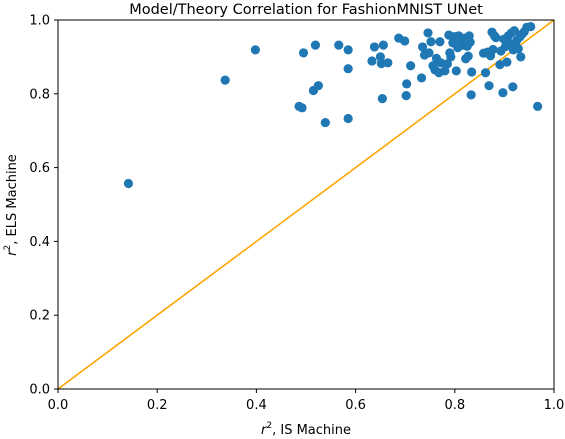 Image resolution: width=565 pixels, height=439 pixels. What do you see at coordinates (454, 405) in the screenshot?
I see `x-tick-label: 0.8` at bounding box center [454, 405].